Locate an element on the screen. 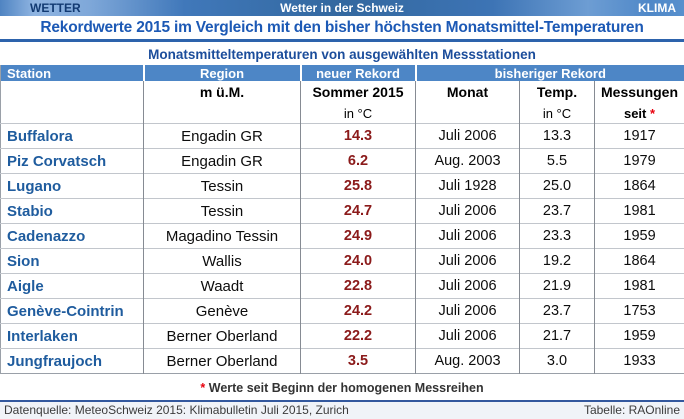 This screenshot has height=419, width=684. table-row: Lugano Tessin 25.8 Juli 1928 25.0 1864 is located at coordinates (342, 186).